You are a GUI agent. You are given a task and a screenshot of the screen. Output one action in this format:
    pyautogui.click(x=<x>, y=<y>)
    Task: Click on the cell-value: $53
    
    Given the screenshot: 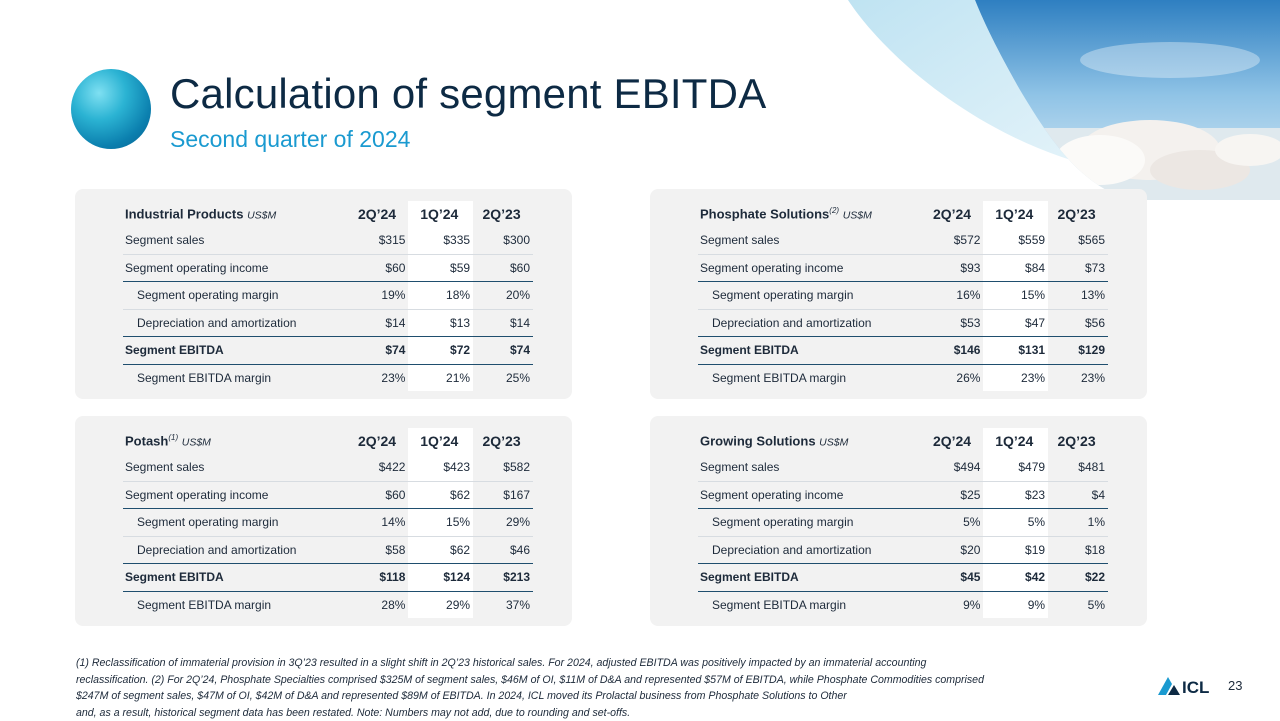 What is the action you would take?
    pyautogui.click(x=954, y=323)
    